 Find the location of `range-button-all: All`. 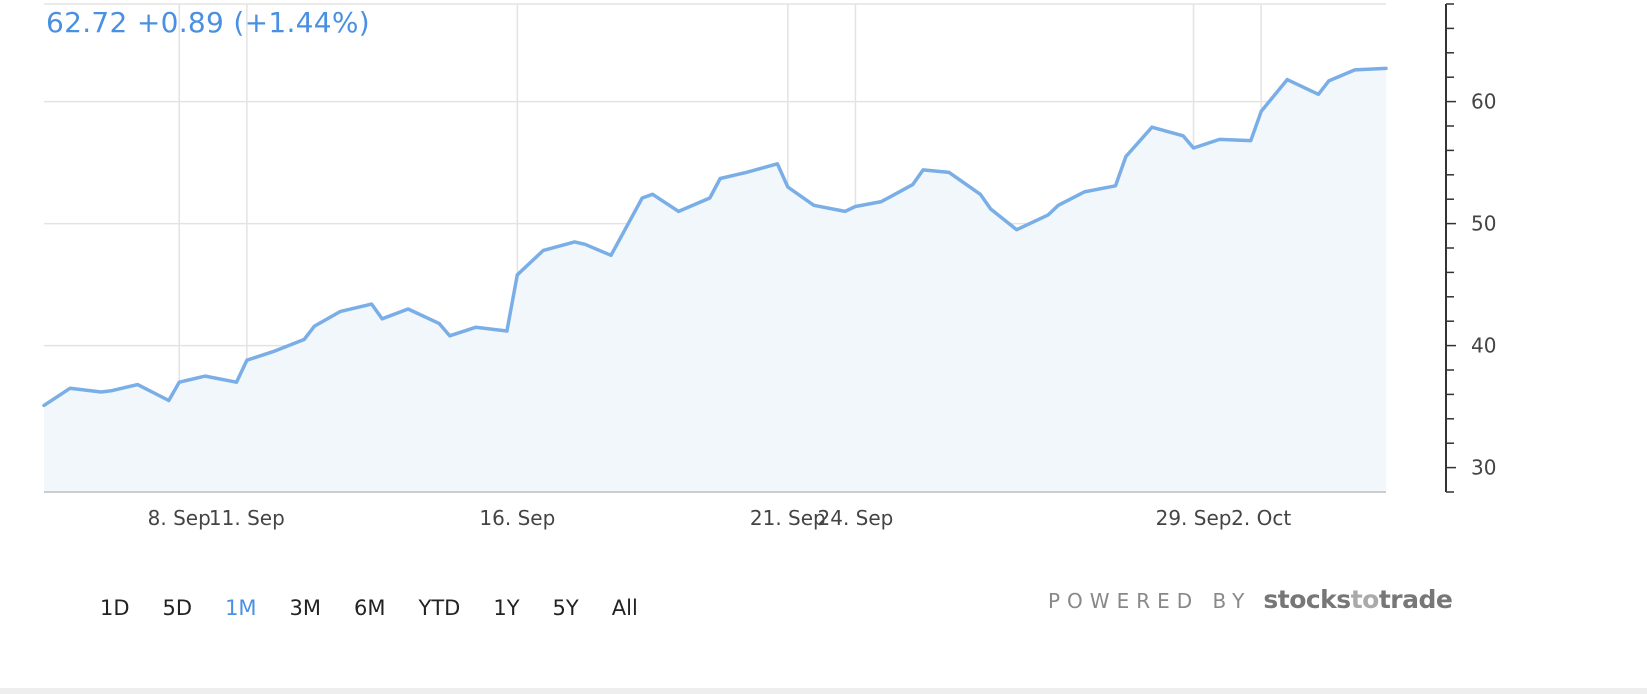

range-button-all: All is located at coordinates (624, 608).